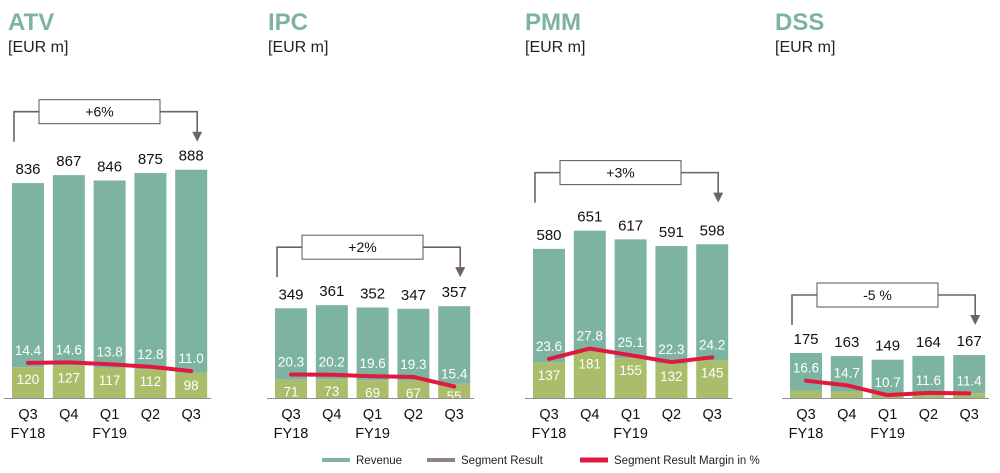 This screenshot has height=473, width=1000. Describe the element at coordinates (332, 362) in the screenshot. I see `margin-label: 20.2` at that location.